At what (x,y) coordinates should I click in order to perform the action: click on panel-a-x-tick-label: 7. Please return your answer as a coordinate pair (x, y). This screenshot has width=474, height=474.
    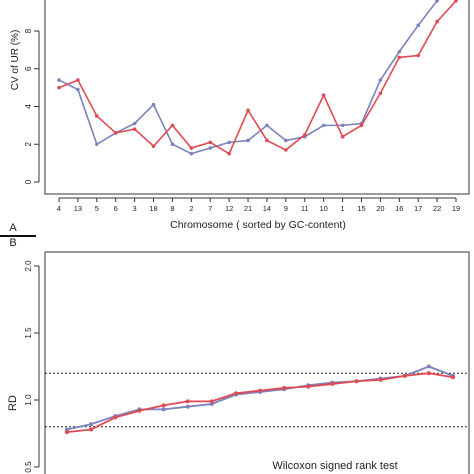
    Looking at the image, I should click on (210, 208).